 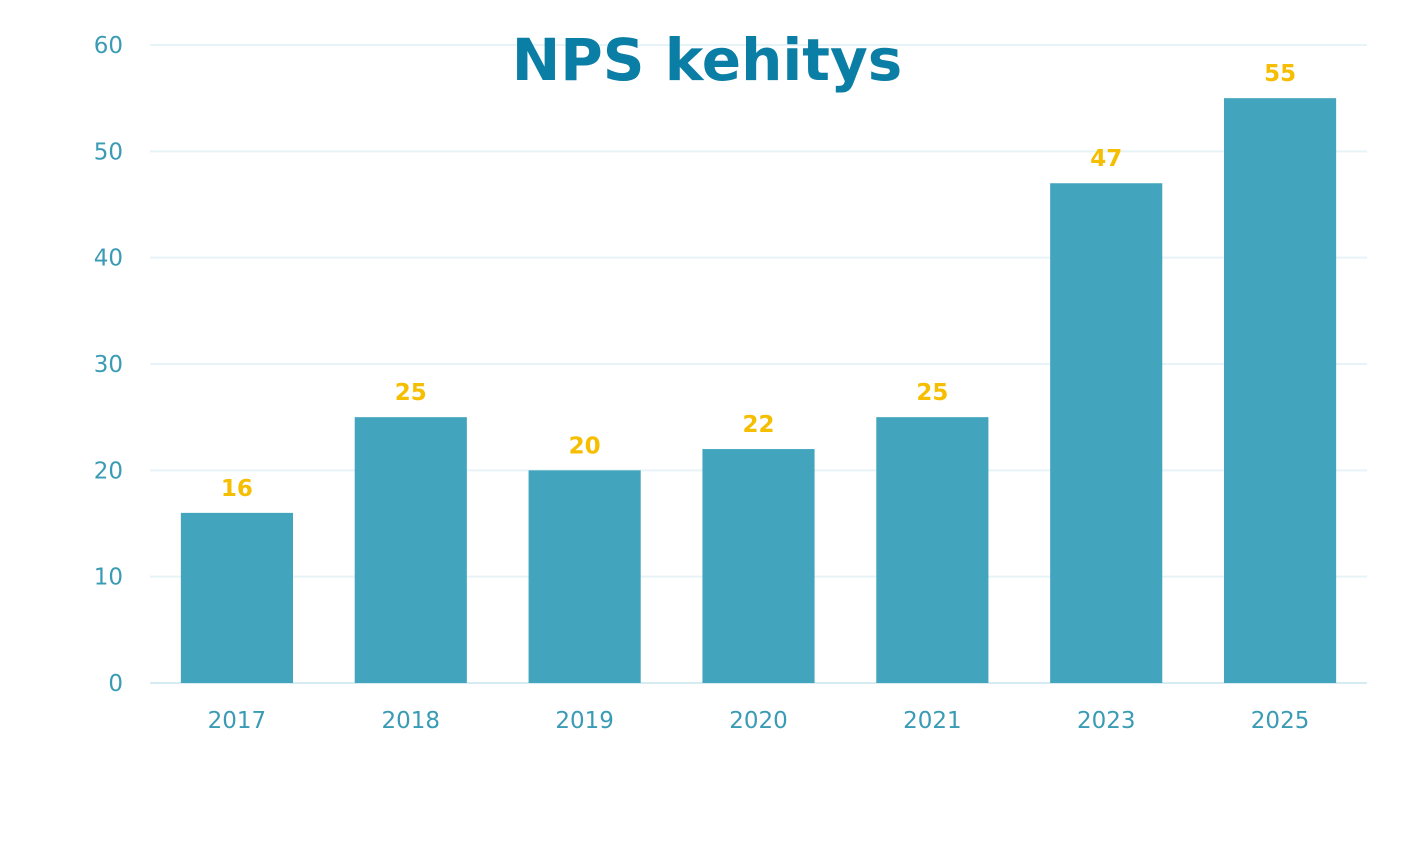 What do you see at coordinates (707, 60) in the screenshot?
I see `chart-title: NPS kehitys` at bounding box center [707, 60].